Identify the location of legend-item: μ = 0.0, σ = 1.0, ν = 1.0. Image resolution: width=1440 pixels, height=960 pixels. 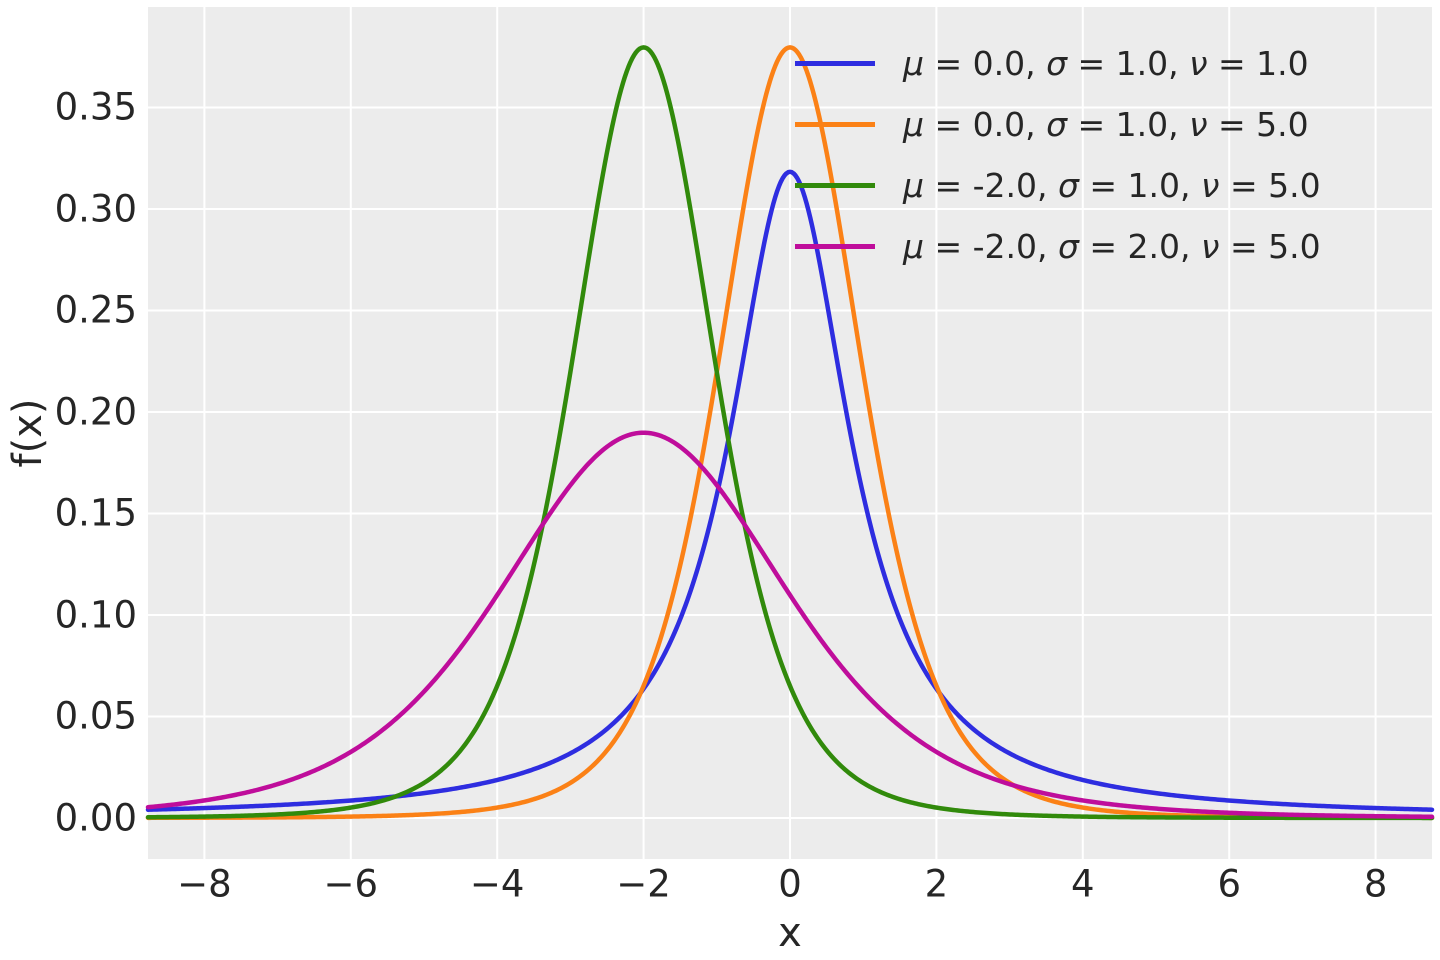
(1058, 63).